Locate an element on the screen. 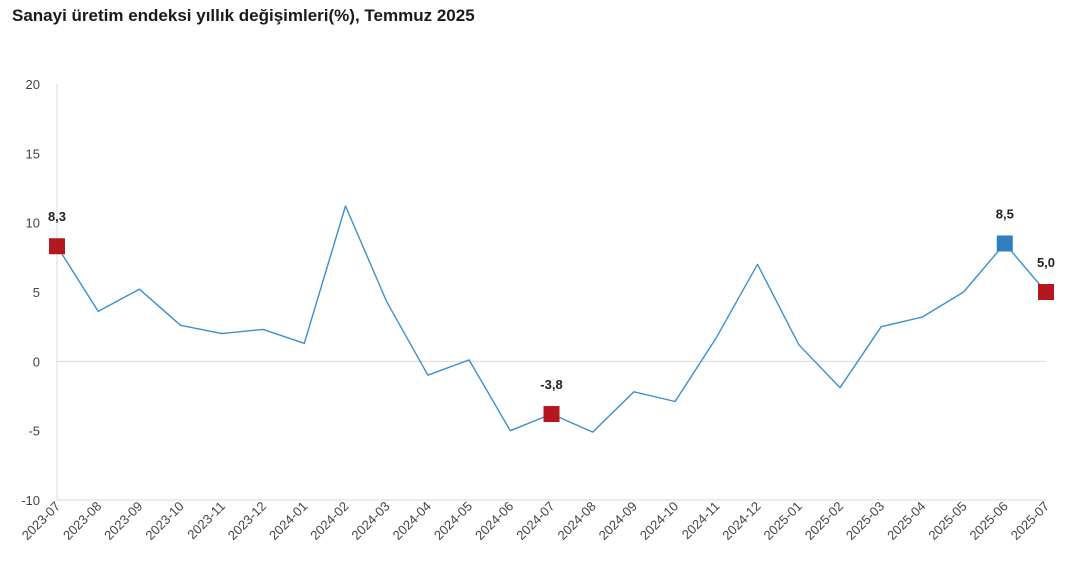 Image resolution: width=1080 pixels, height=574 pixels. x-tick-label: 2024-01 is located at coordinates (288, 521).